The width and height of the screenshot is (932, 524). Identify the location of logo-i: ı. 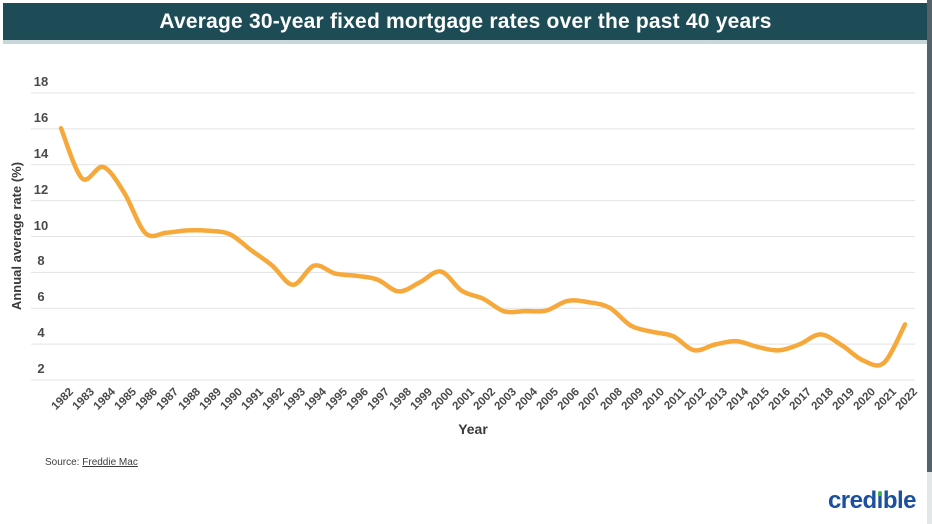
(880, 500).